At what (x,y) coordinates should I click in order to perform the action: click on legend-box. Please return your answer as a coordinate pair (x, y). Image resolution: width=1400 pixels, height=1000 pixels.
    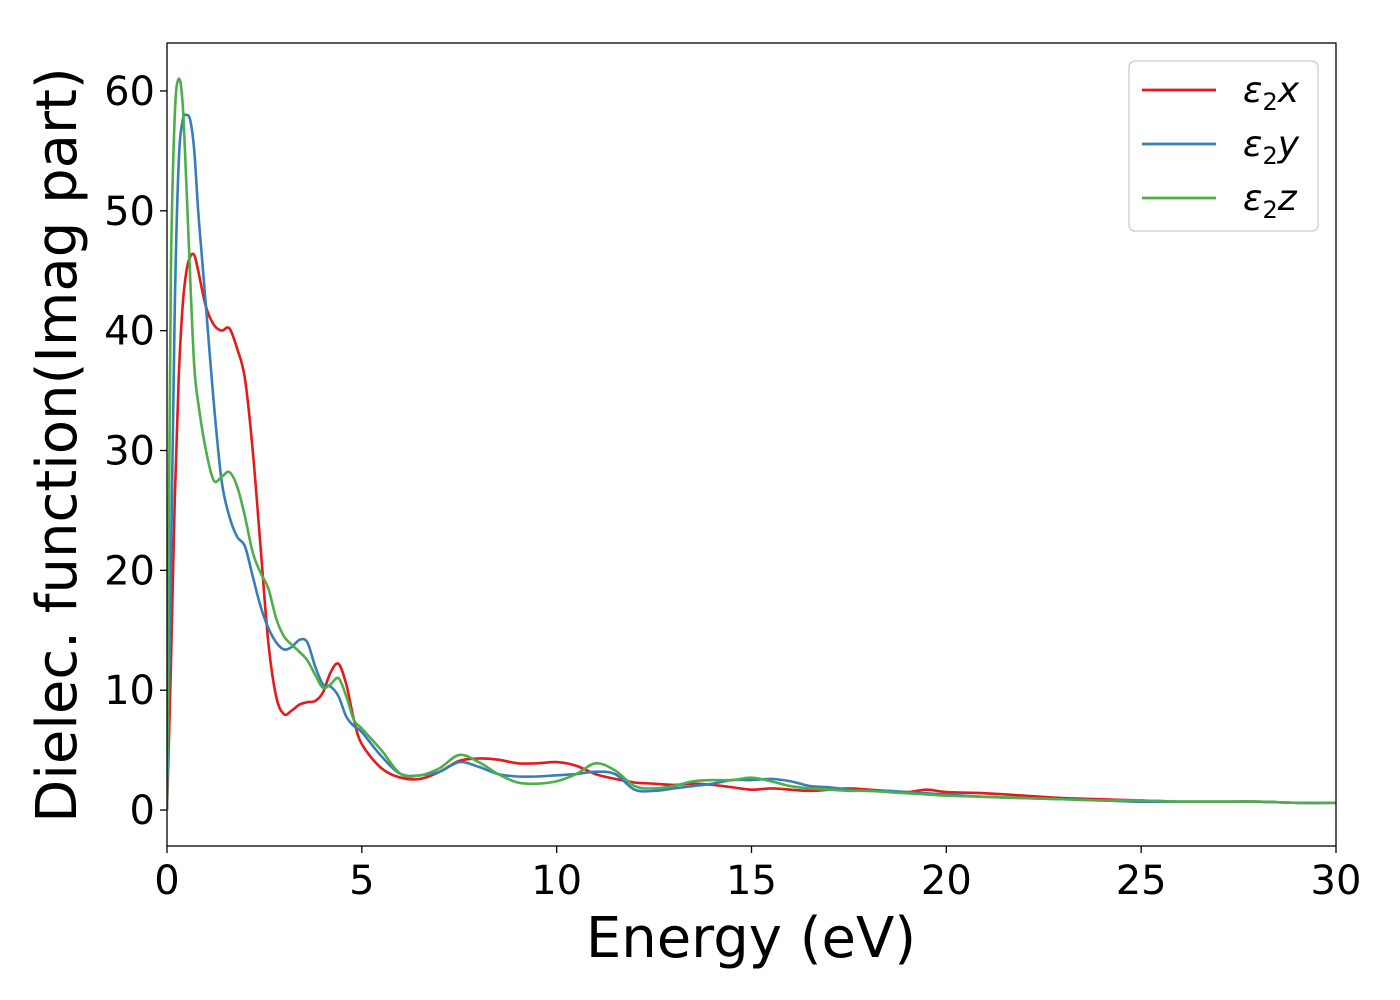
    Looking at the image, I should click on (1223, 146).